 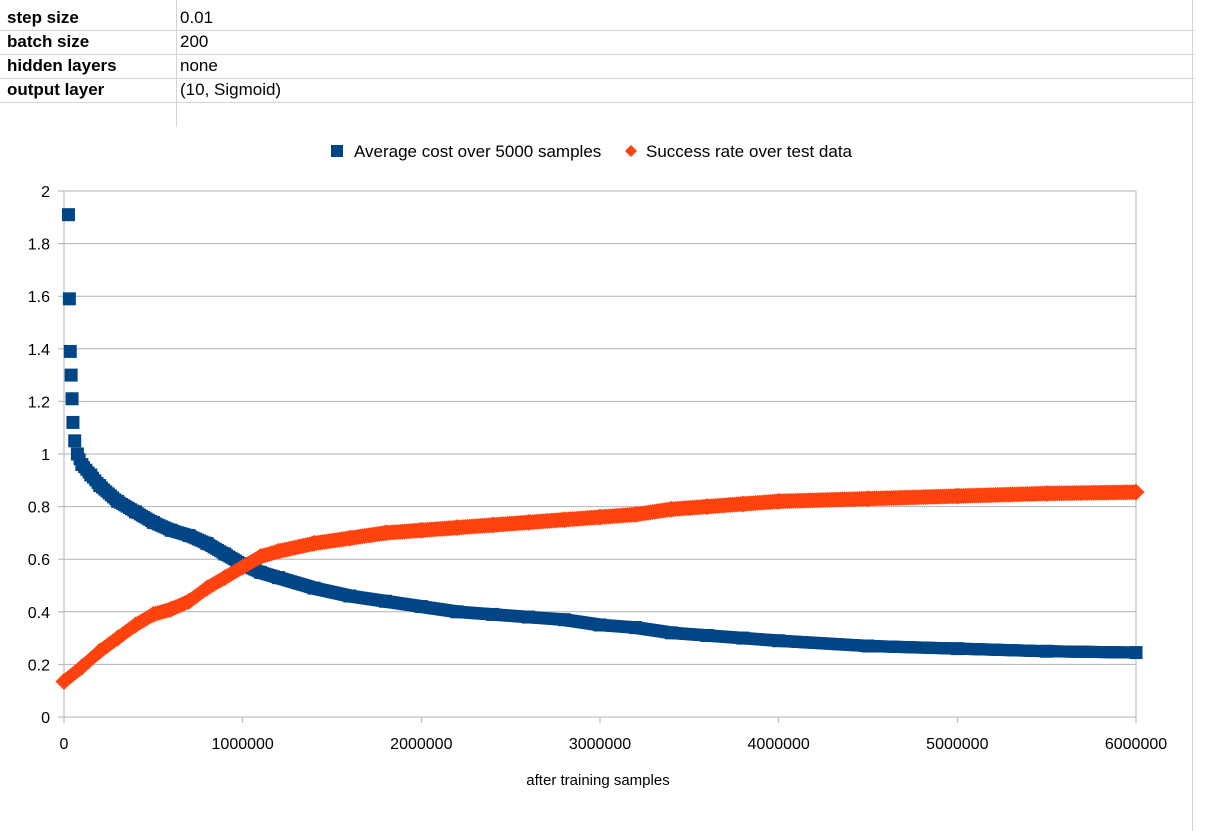 What do you see at coordinates (597, 780) in the screenshot?
I see `x-axis-label: after training samples` at bounding box center [597, 780].